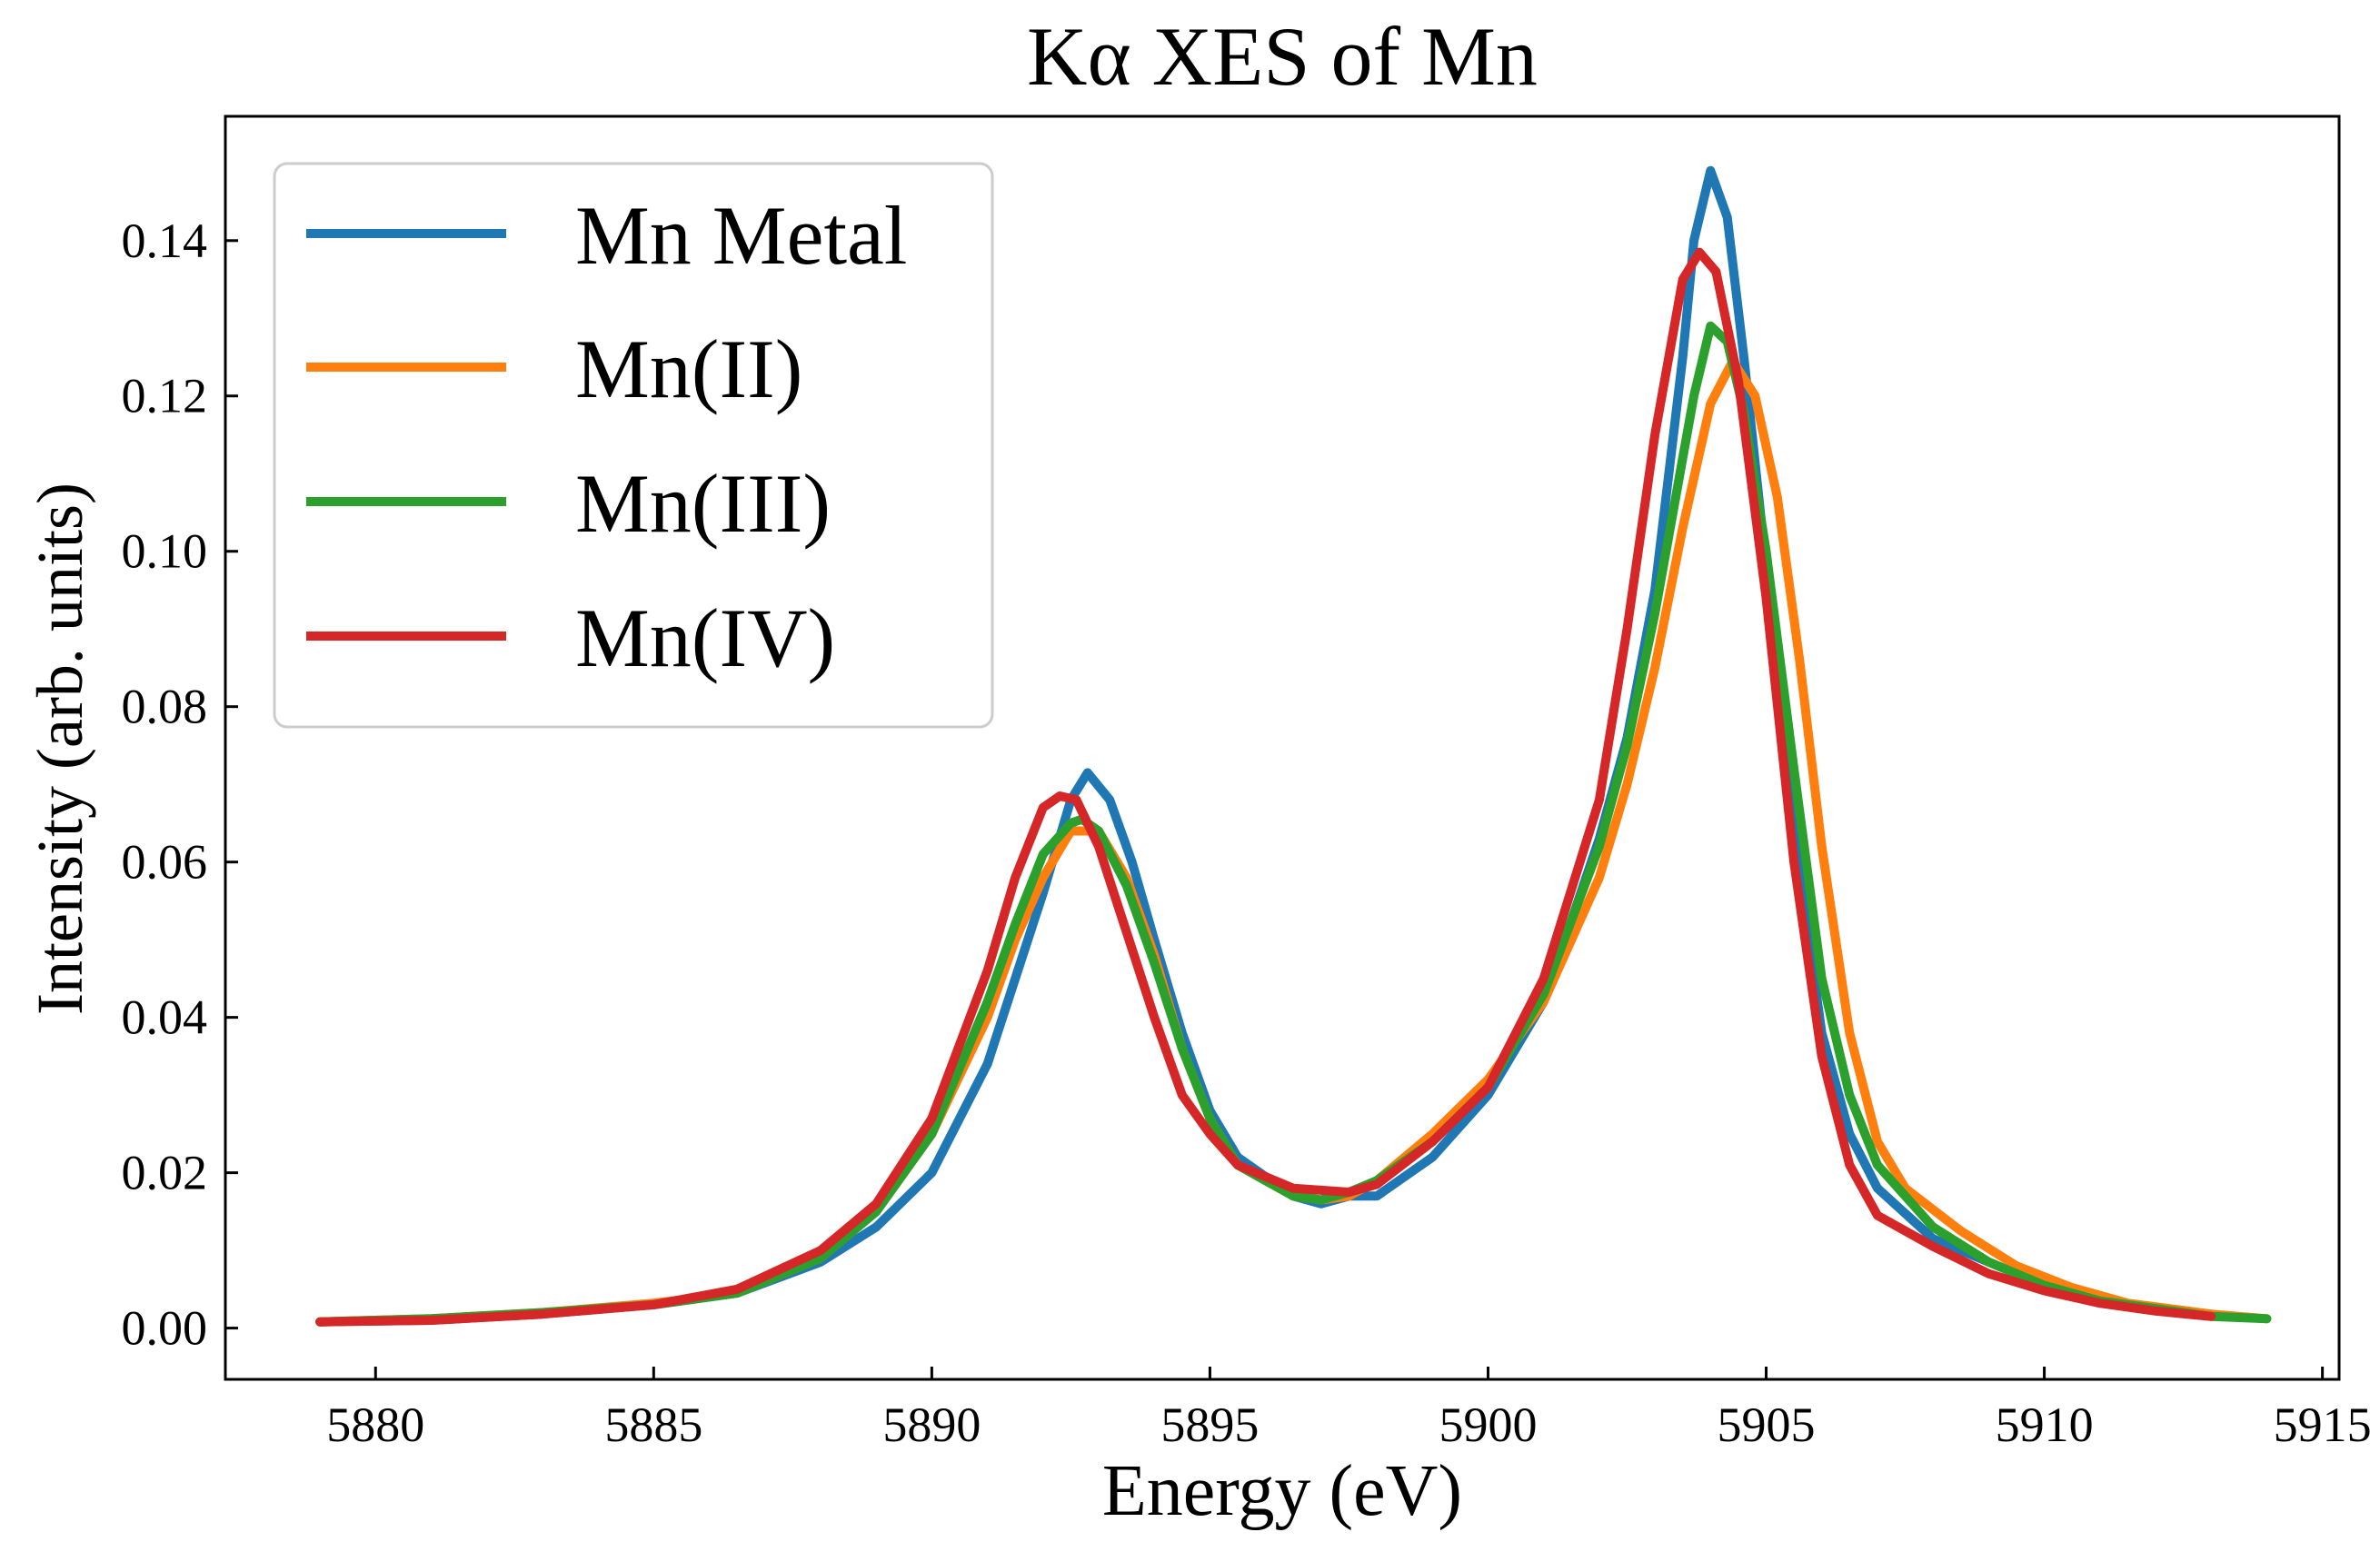 Image resolution: width=2380 pixels, height=1552 pixels. I want to click on x-tick-label: 5885, so click(653, 1425).